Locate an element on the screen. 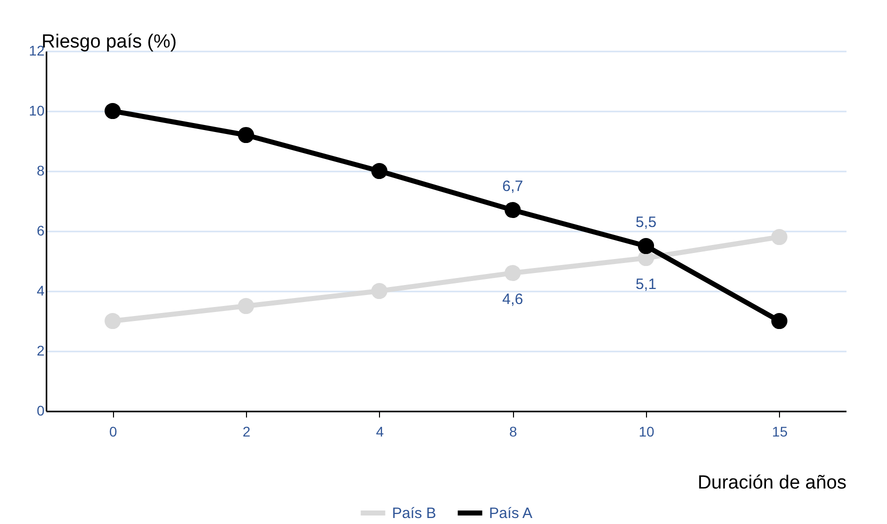 This screenshot has width=887, height=524. x-tick-label: 8 is located at coordinates (513, 432).